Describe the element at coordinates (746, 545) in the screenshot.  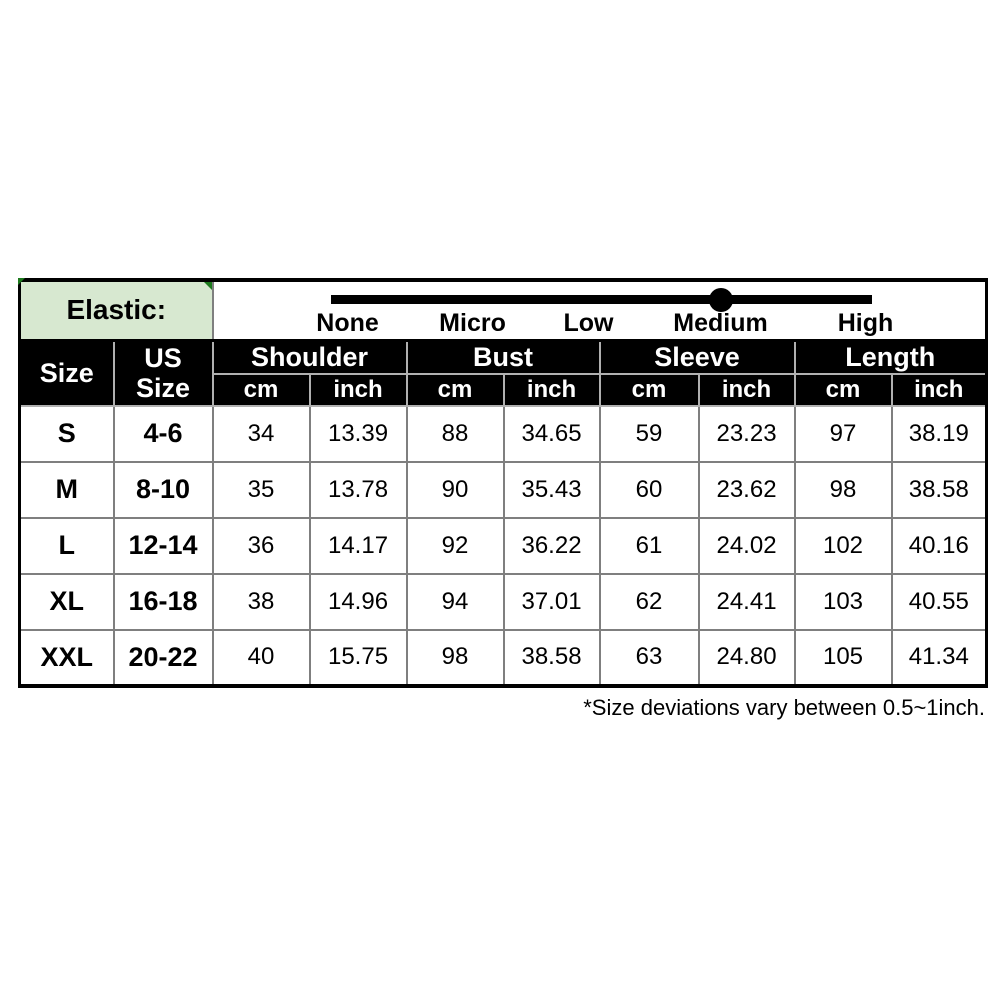
I see `cell-sleeve-inch: 24.02` at that location.